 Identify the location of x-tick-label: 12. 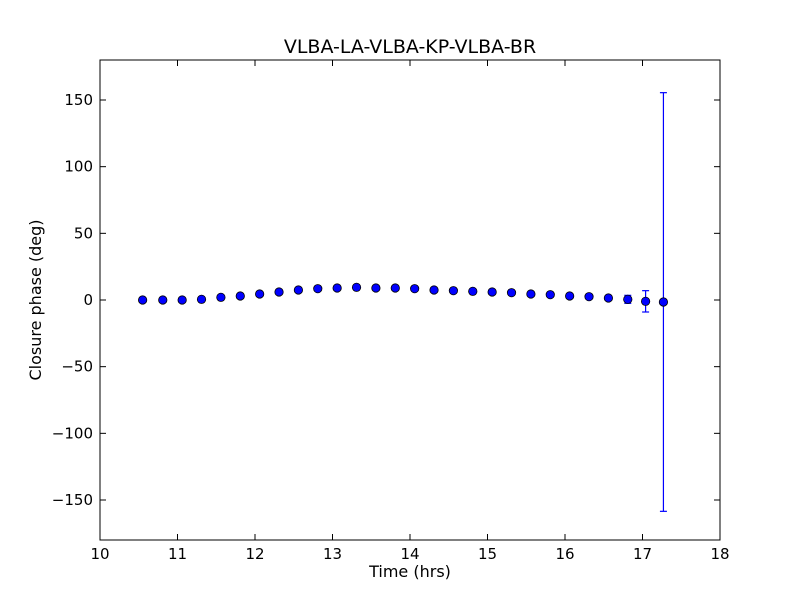
(254, 554).